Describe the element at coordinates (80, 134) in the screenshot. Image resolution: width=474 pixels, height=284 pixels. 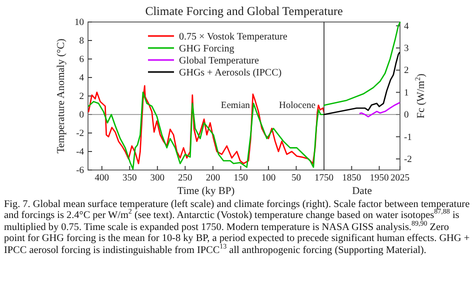
I see `y-tick-label: -2` at that location.